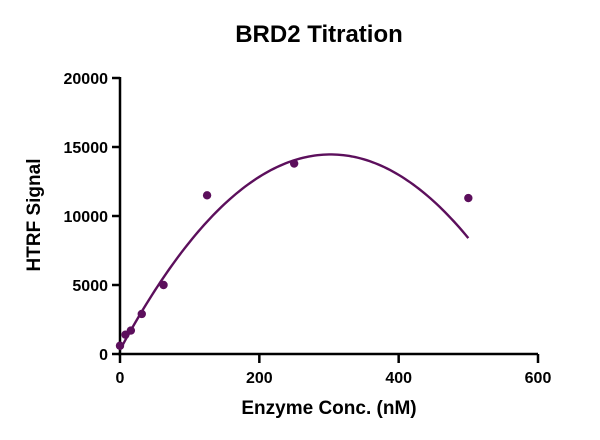 Image resolution: width=600 pixels, height=440 pixels. What do you see at coordinates (103, 355) in the screenshot?
I see `y-tick-label: 0` at bounding box center [103, 355].